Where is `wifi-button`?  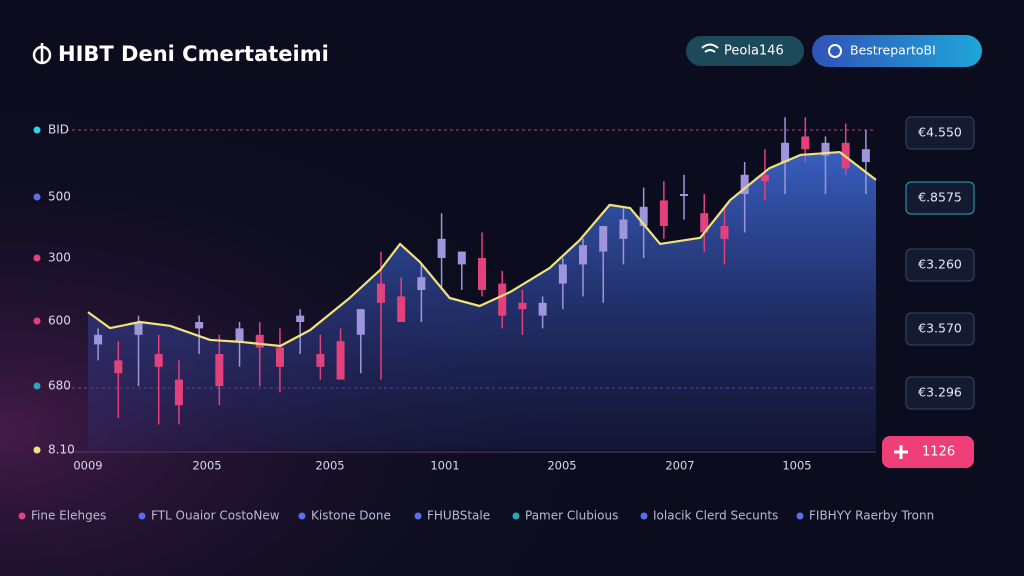
wifi-button is located at coordinates (745, 51).